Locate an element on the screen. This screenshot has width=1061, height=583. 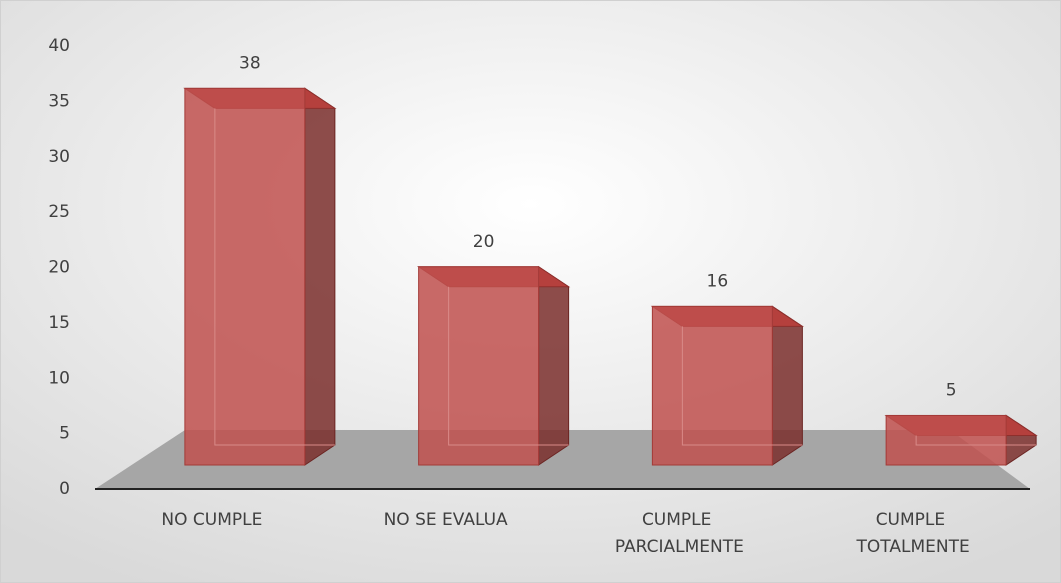
y-tick-label: 35 is located at coordinates (59, 101).